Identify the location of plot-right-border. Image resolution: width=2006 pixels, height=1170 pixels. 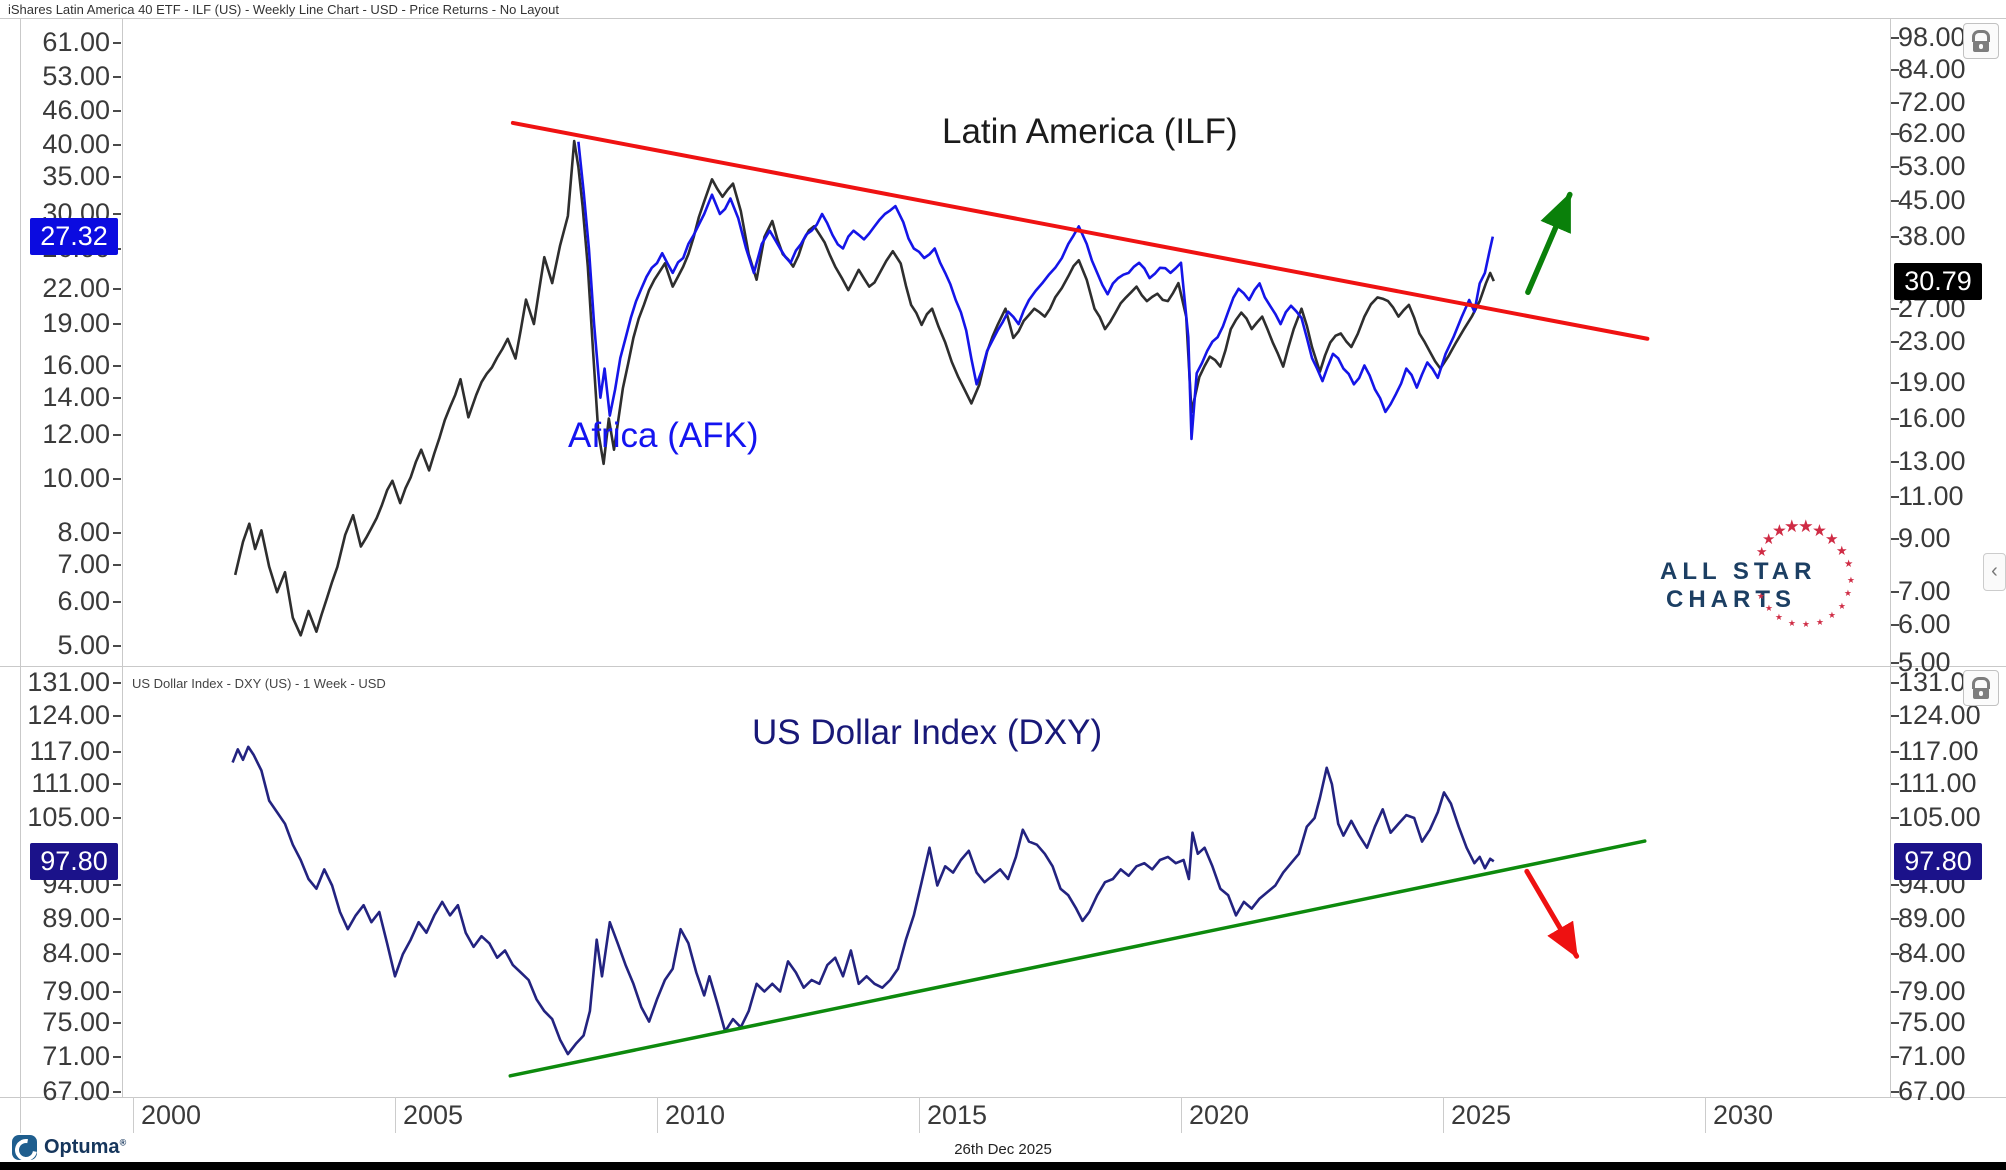
(1890, 557).